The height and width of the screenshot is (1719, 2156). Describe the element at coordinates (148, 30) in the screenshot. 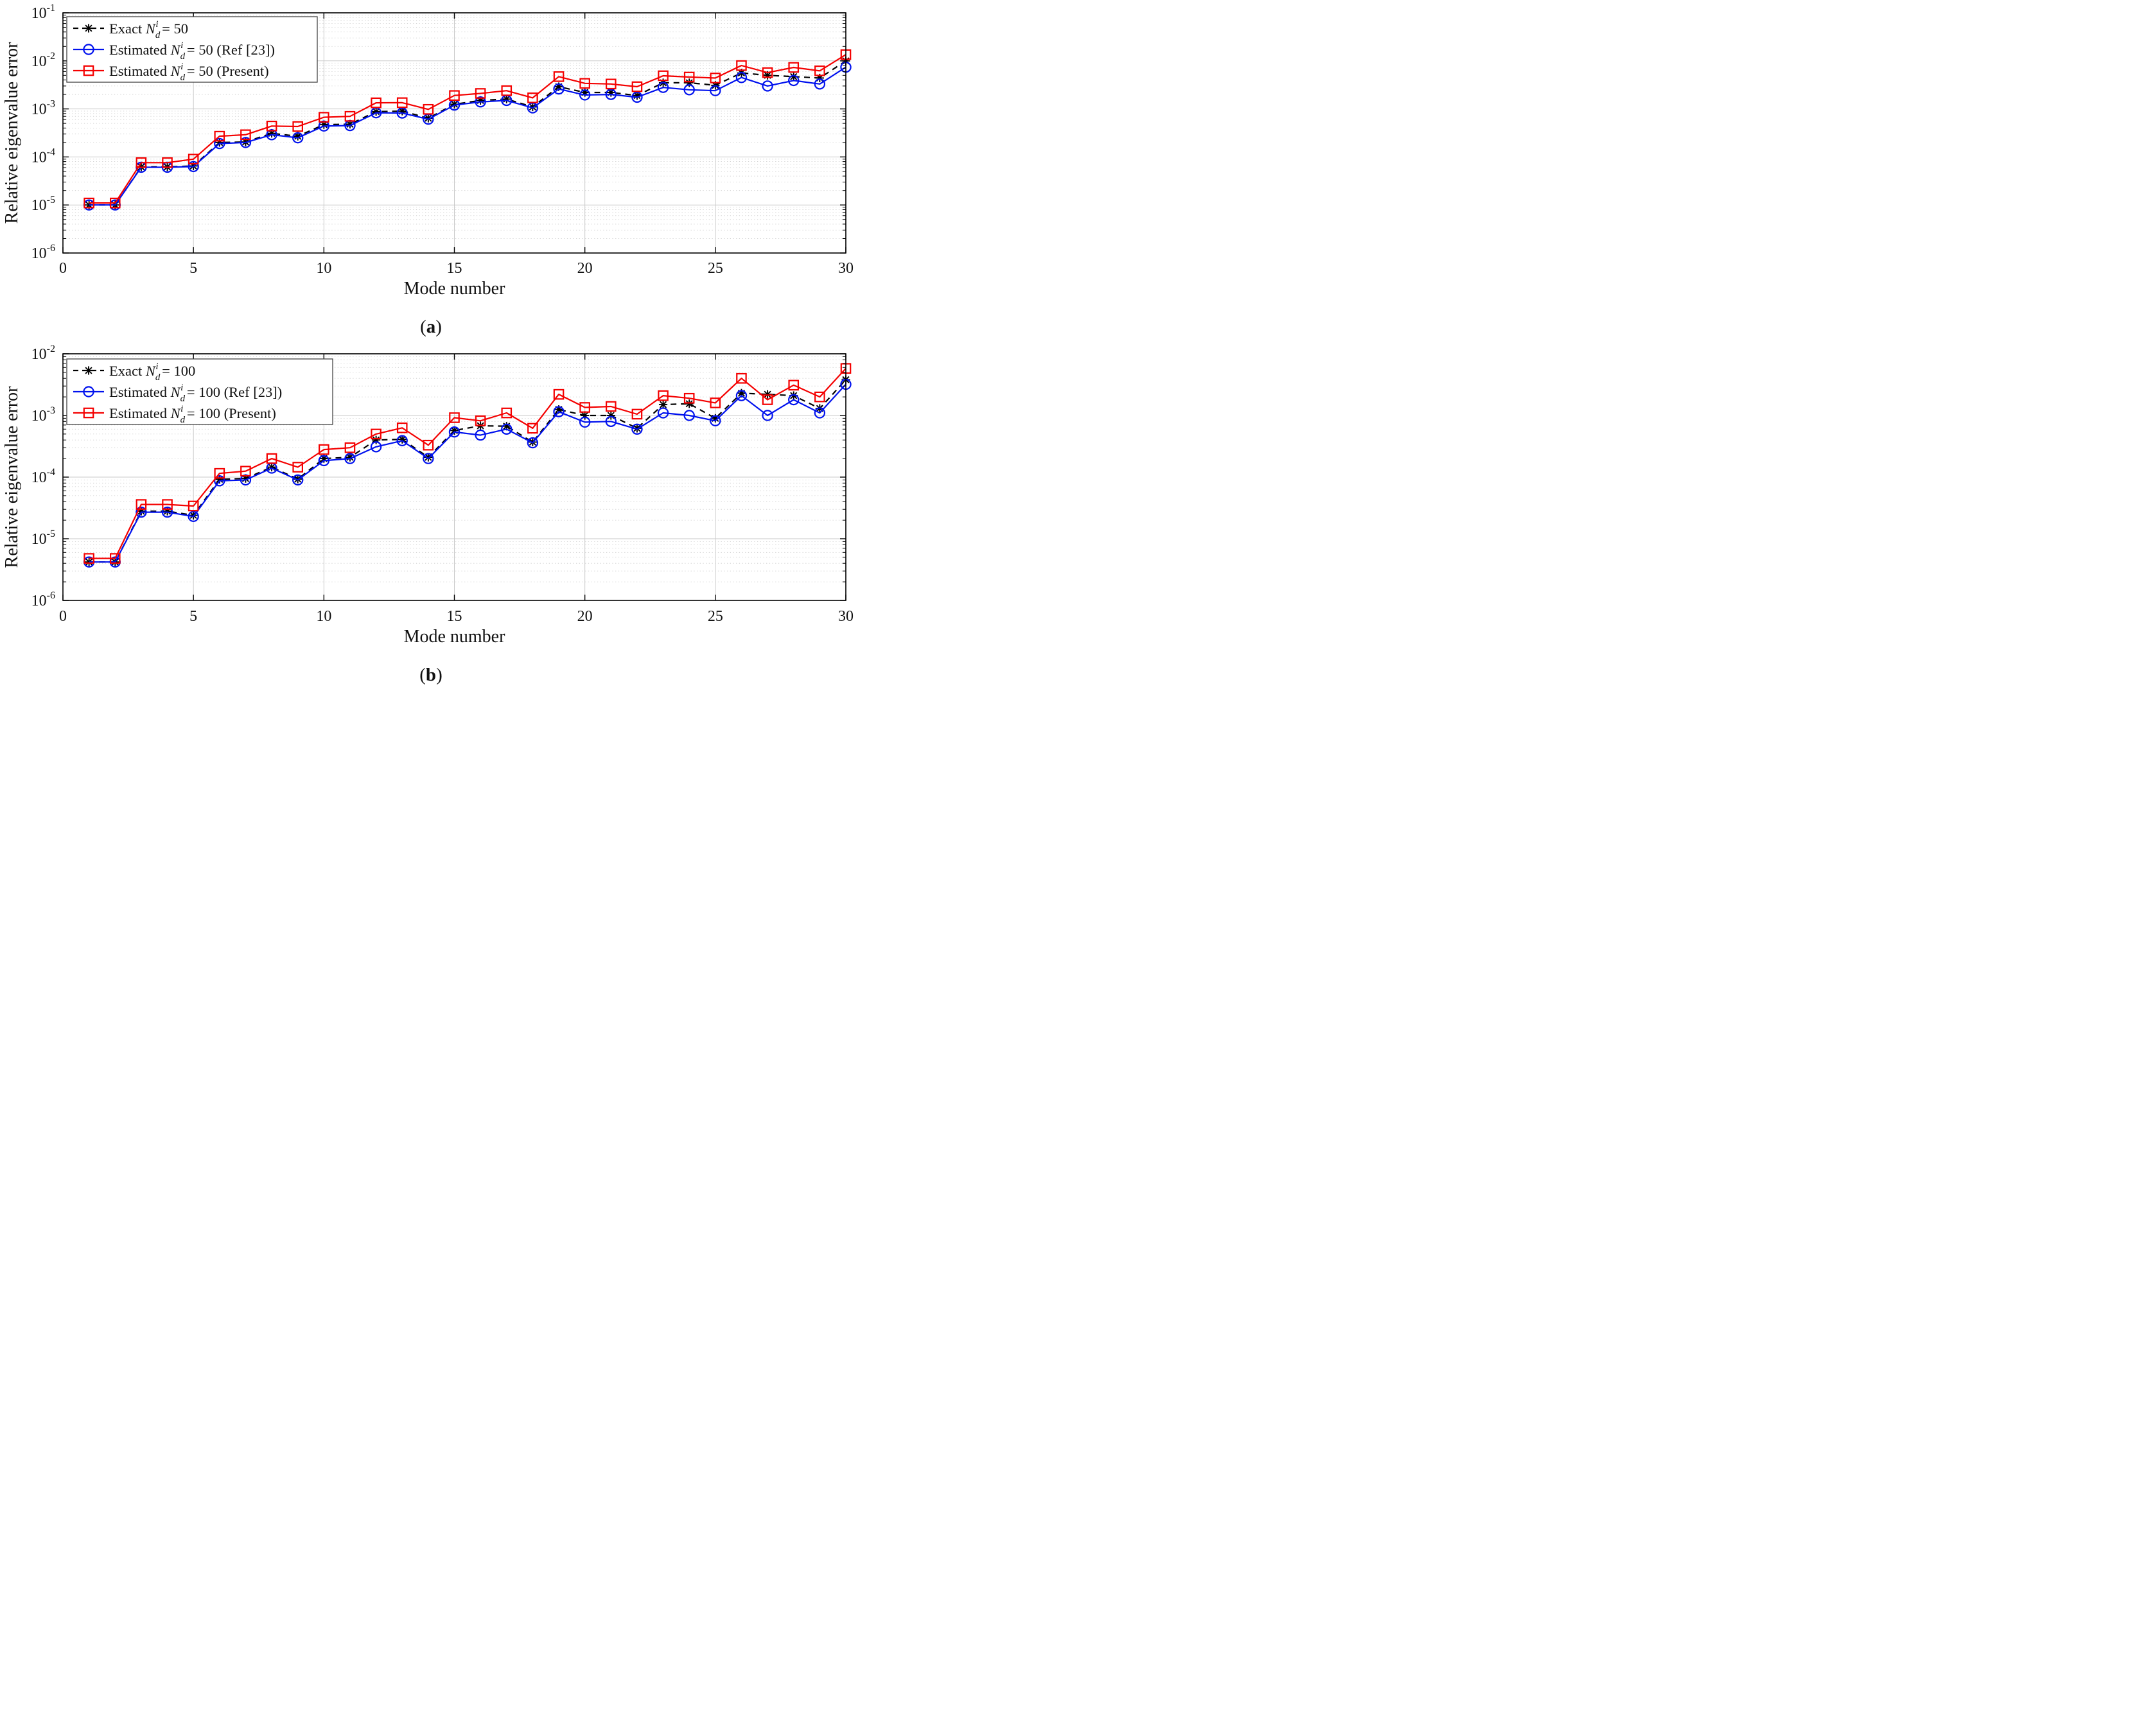

I see `legend-label: Exact Ndi = 50` at that location.